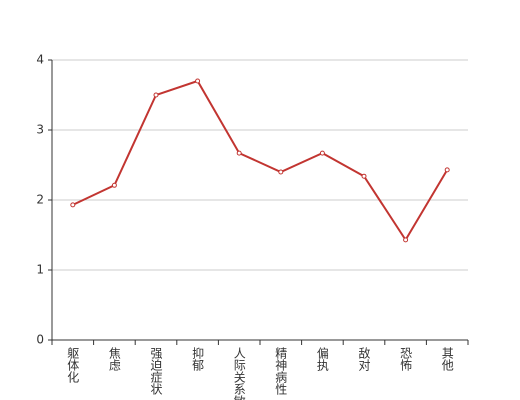  I want to click on x-tick-label: 躯体化, so click(73, 365).